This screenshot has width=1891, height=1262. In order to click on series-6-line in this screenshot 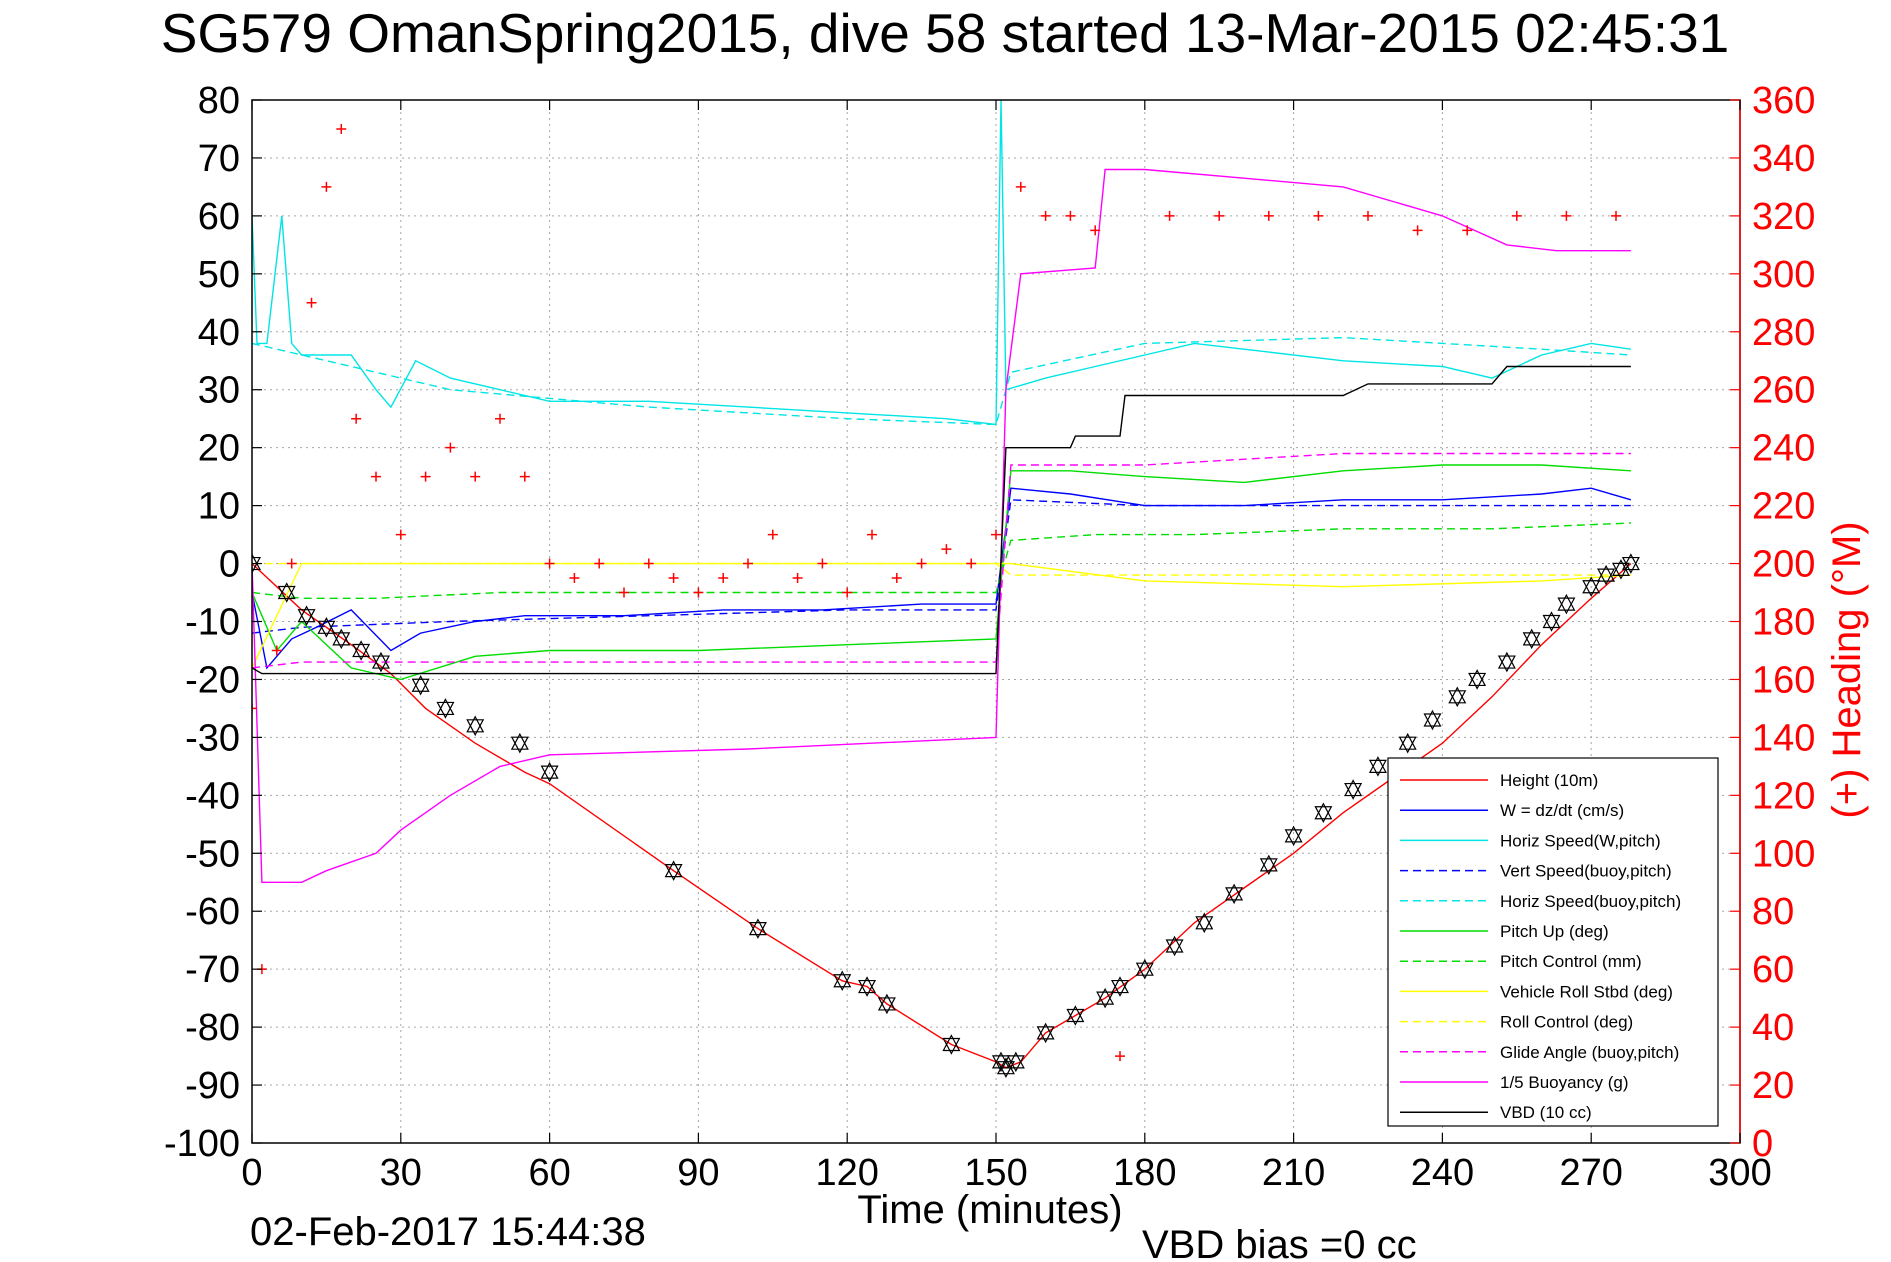, I will do `click(941, 560)`.